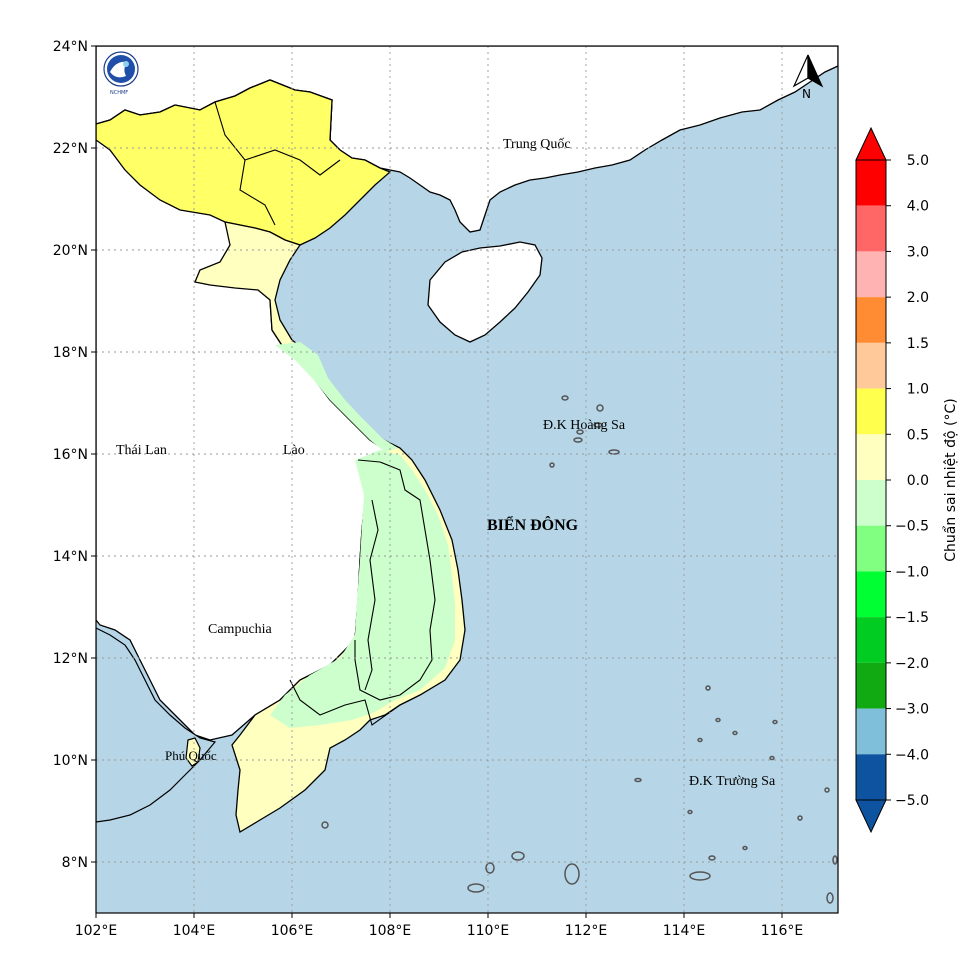 The image size is (960, 959). What do you see at coordinates (537, 144) in the screenshot?
I see `label-china: Trung Quốc` at bounding box center [537, 144].